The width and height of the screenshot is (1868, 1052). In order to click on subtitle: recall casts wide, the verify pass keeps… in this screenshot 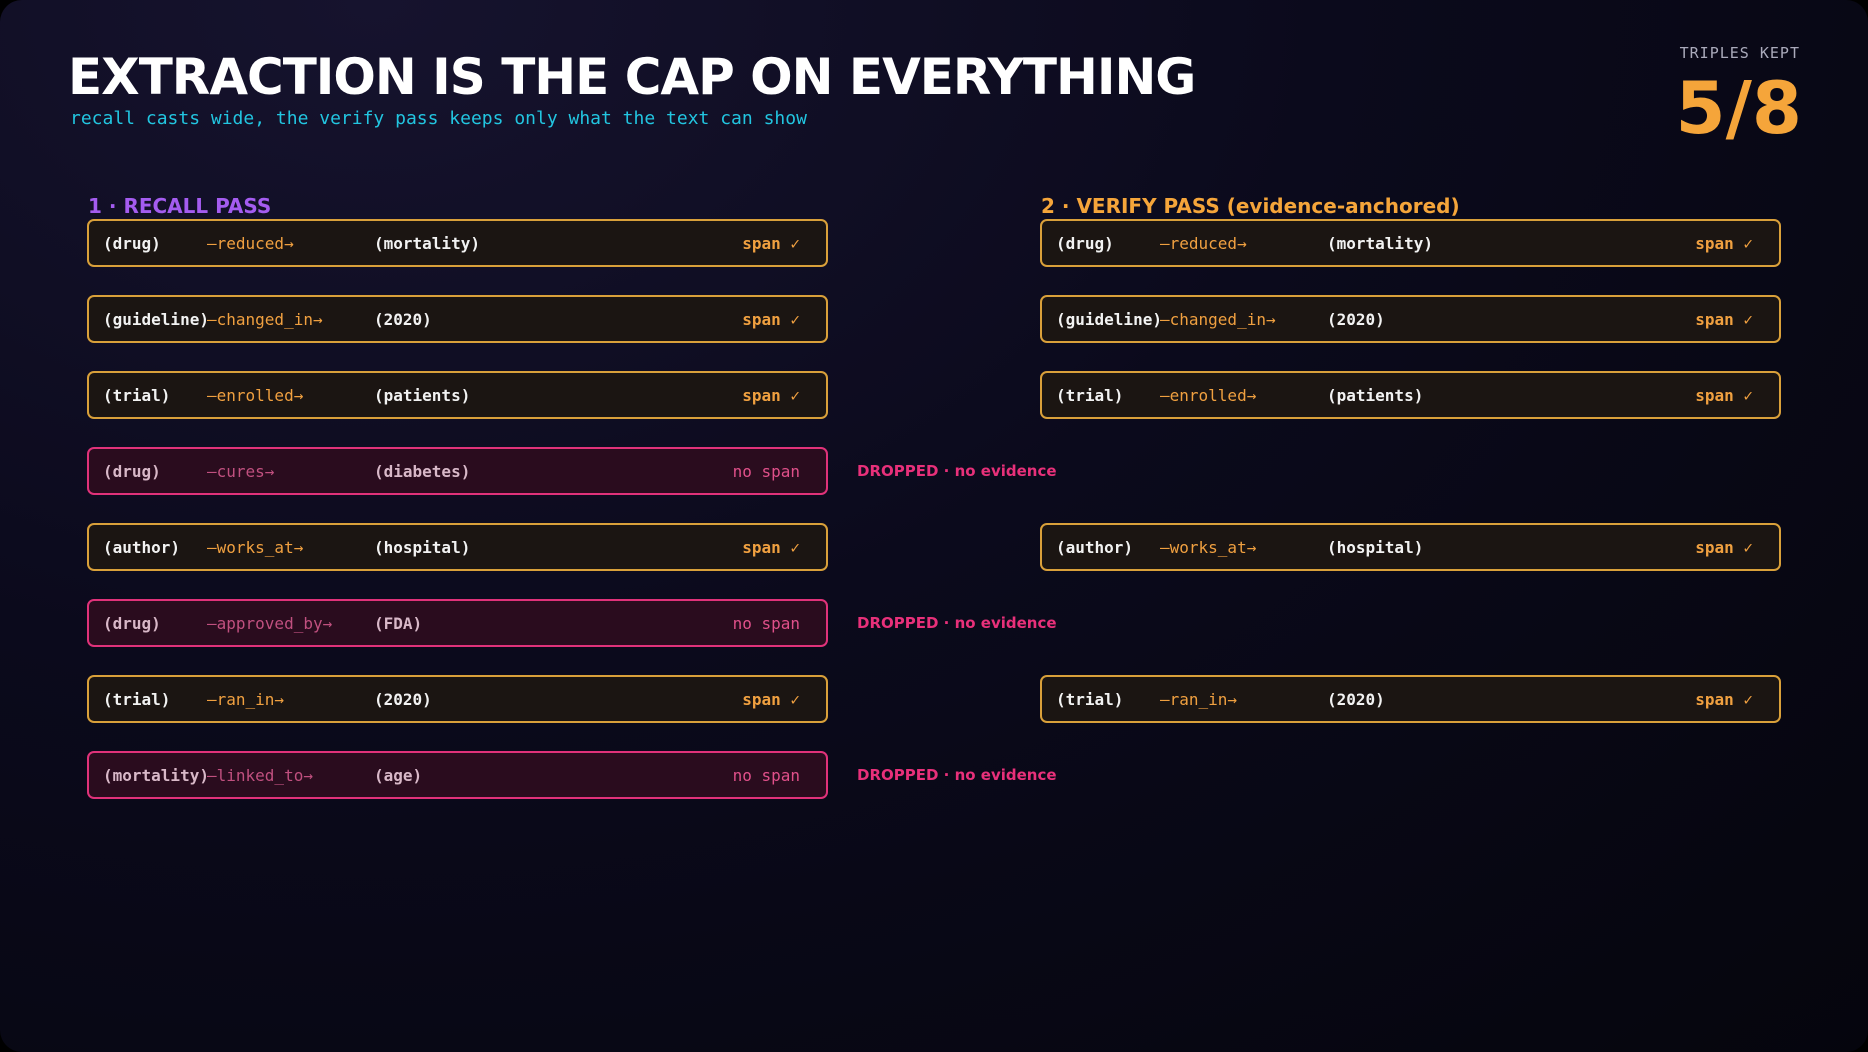, I will do `click(438, 118)`.